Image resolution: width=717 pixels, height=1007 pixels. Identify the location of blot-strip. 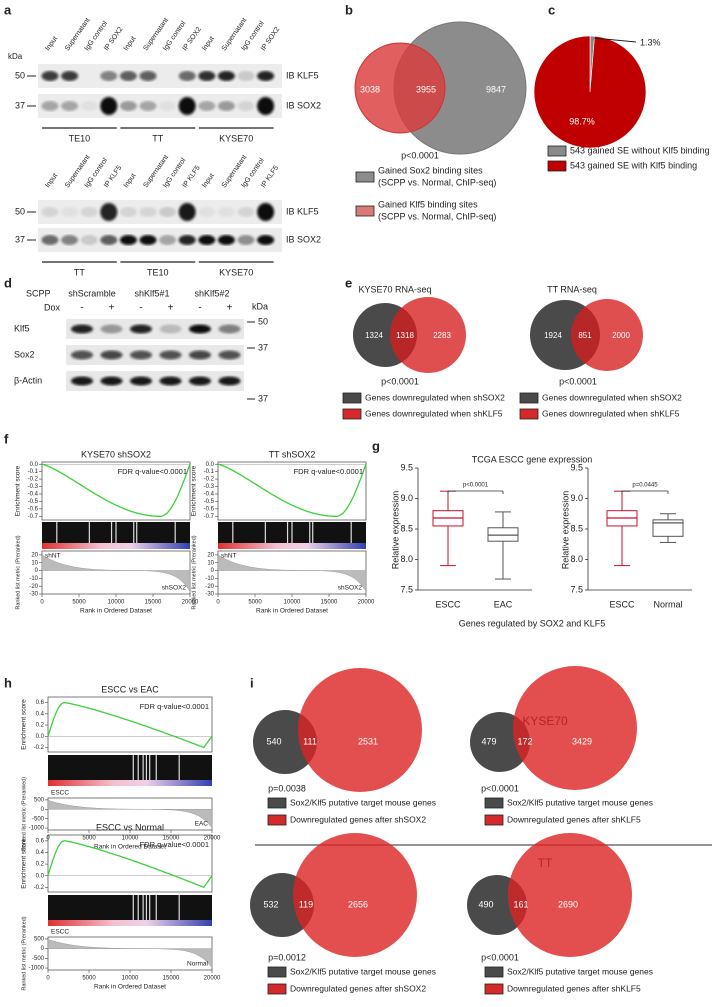
(155, 329).